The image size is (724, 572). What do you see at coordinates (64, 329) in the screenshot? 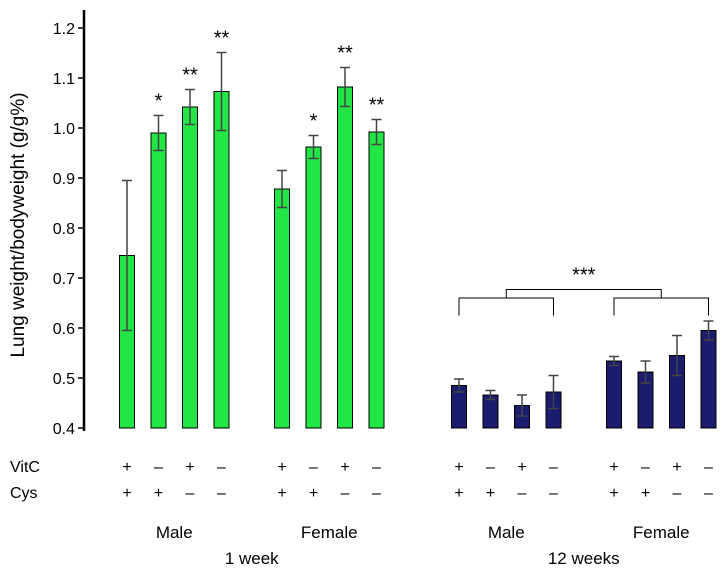
I see `y-tick-label: 0.6` at bounding box center [64, 329].